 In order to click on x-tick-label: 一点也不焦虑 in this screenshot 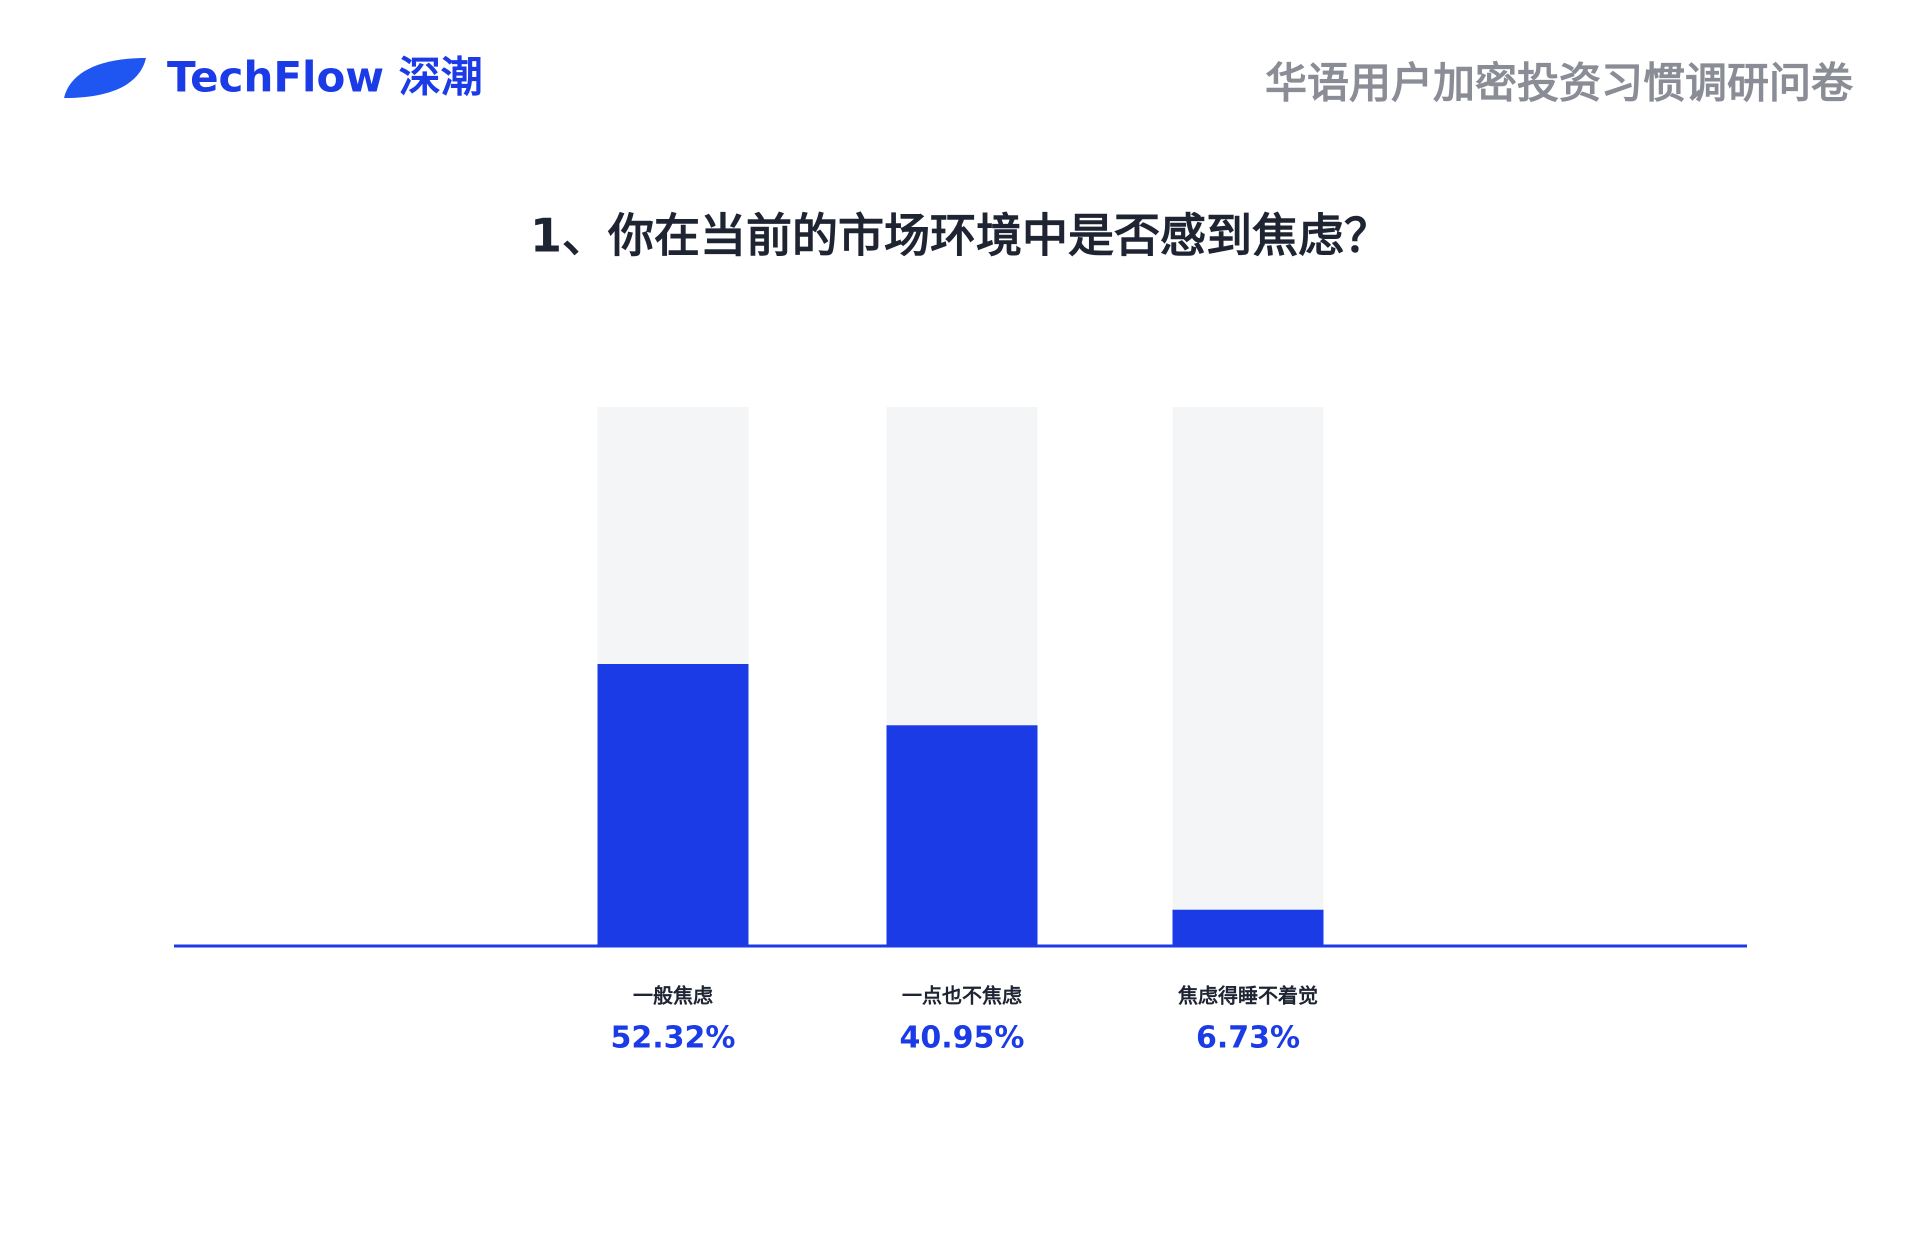, I will do `click(962, 996)`.